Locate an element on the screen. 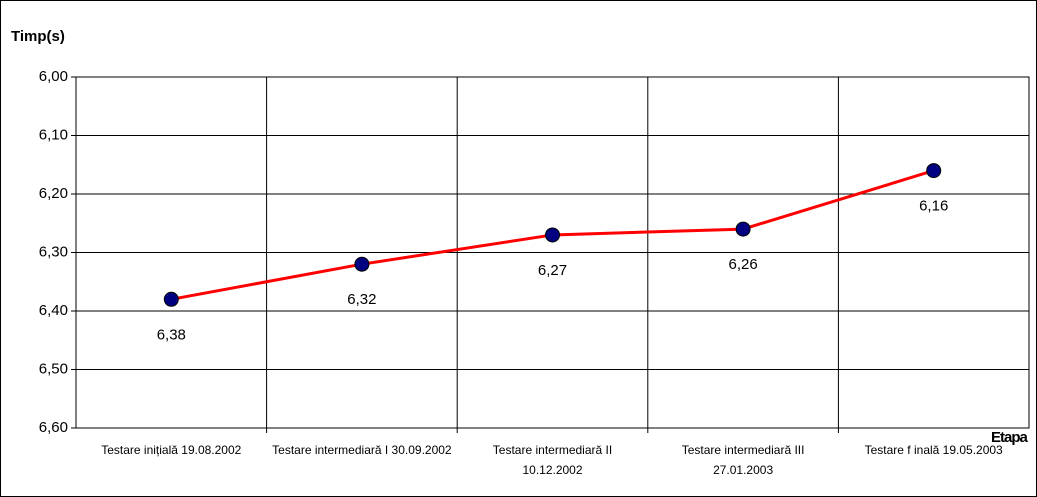 The height and width of the screenshot is (497, 1037). x-tick-label: Testare inițială 19.08.2002 is located at coordinates (171, 450).